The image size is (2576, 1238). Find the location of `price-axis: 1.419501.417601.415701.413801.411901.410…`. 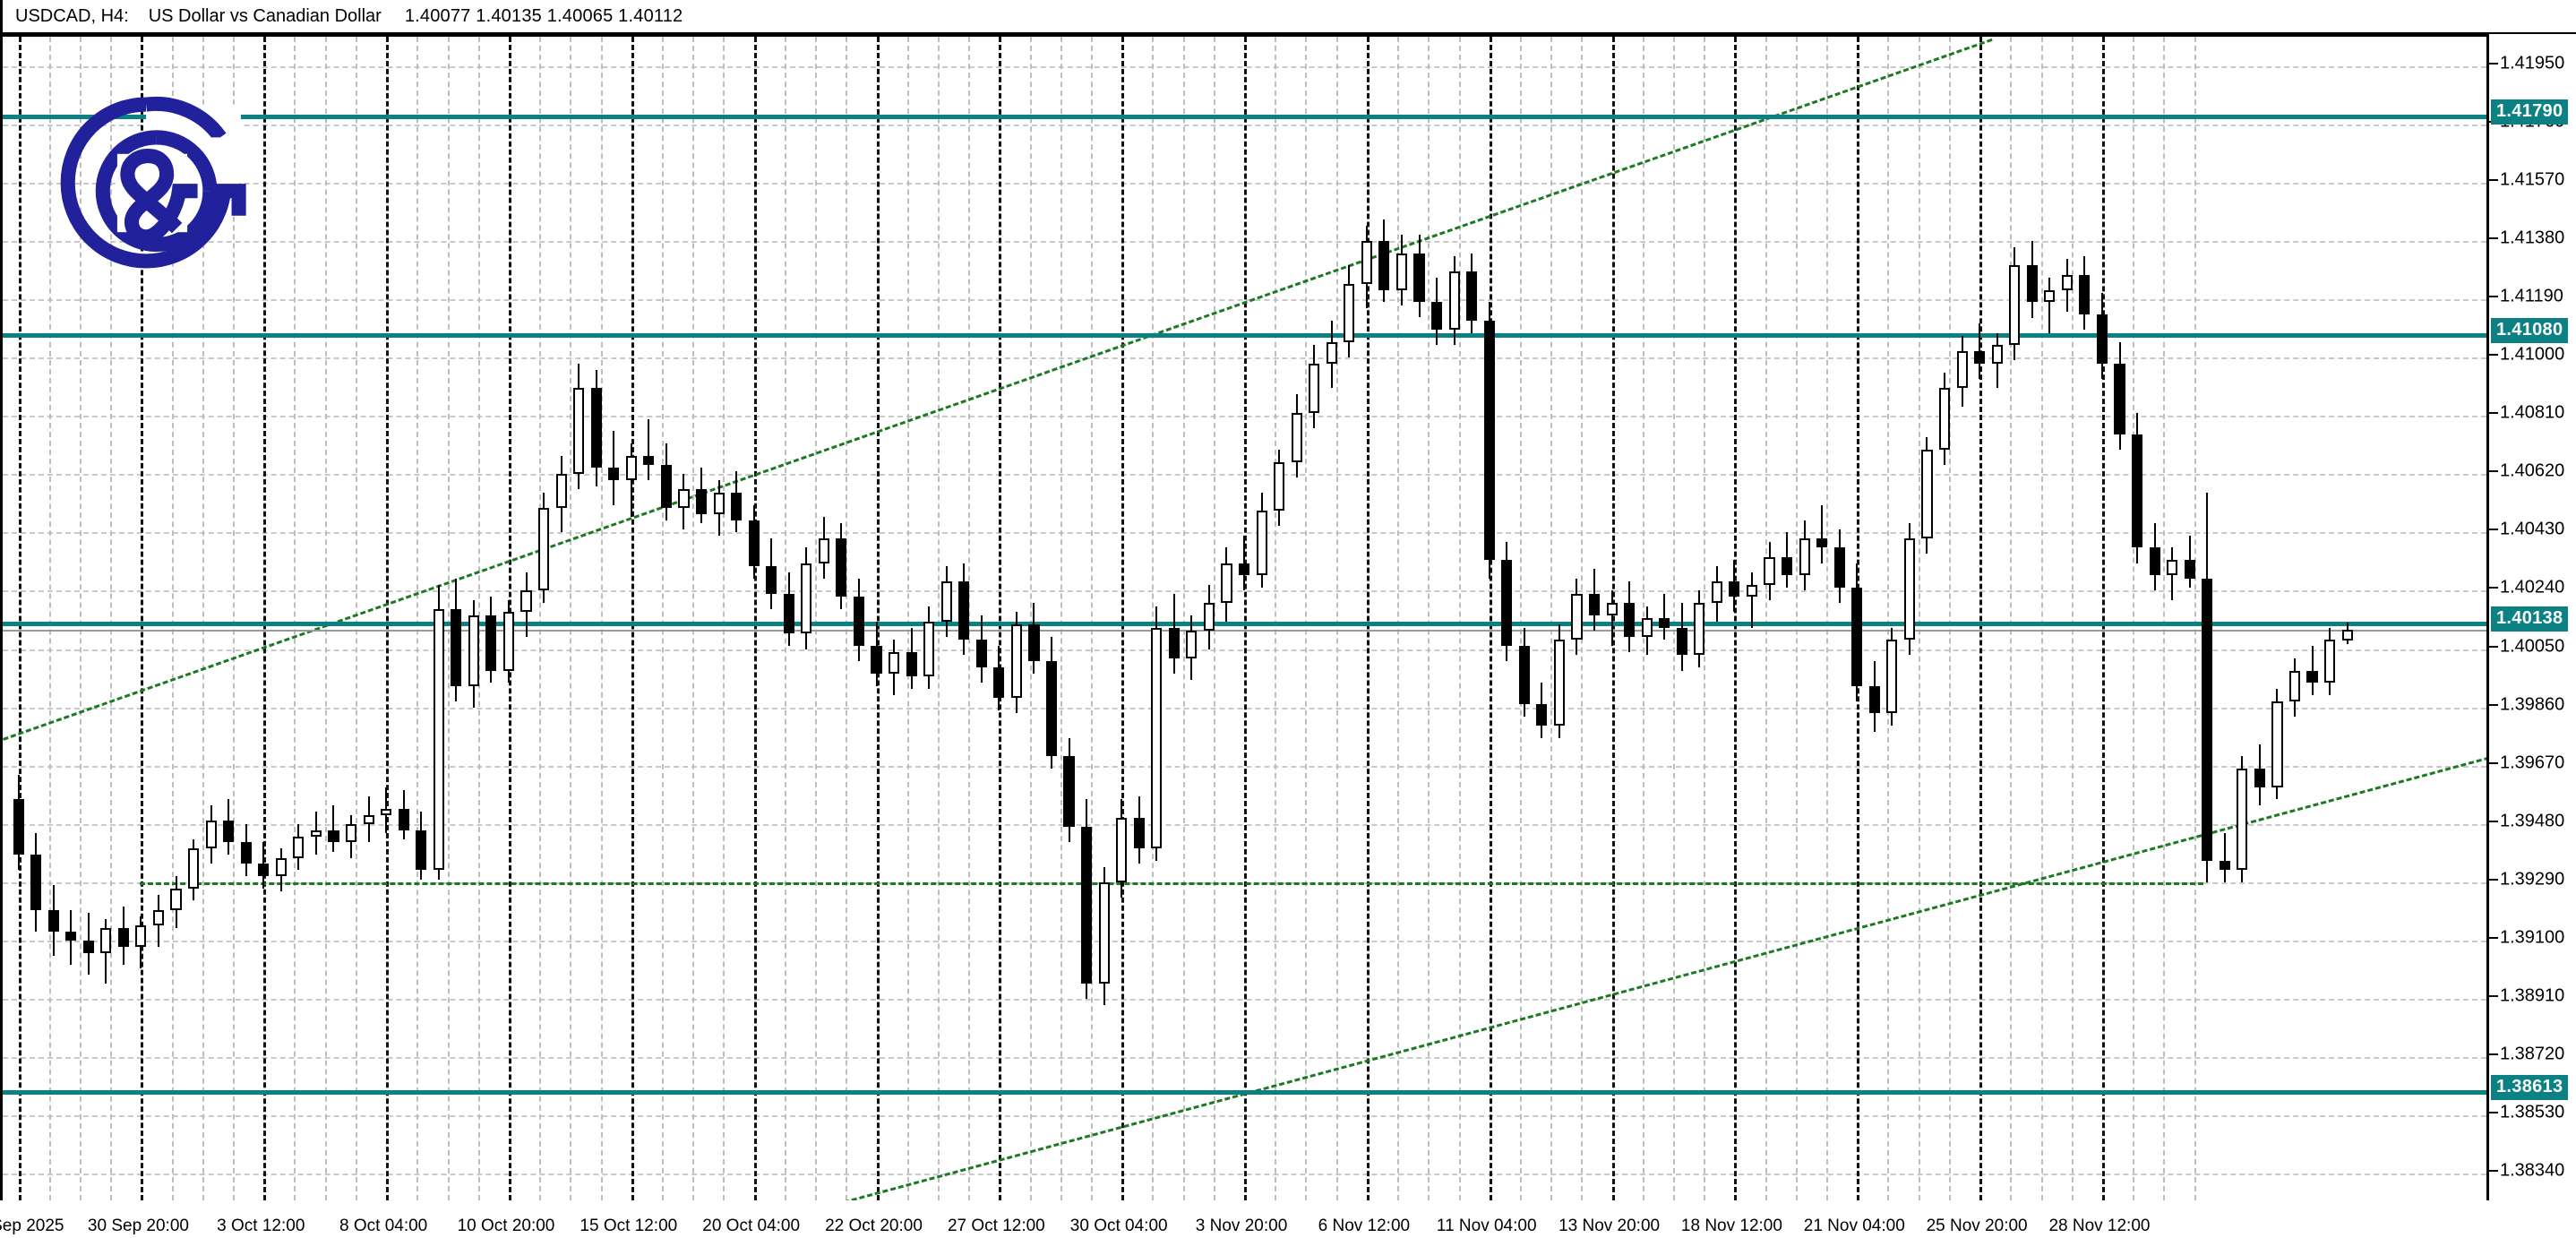

price-axis: 1.419501.417601.415701.413801.411901.410… is located at coordinates (2531, 617).